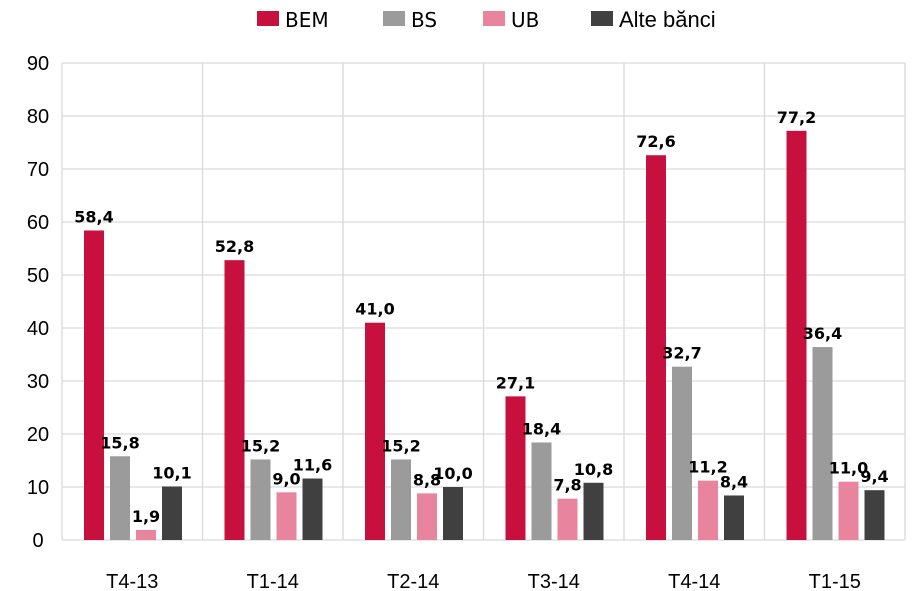  I want to click on data-label: 36,4, so click(822, 333).